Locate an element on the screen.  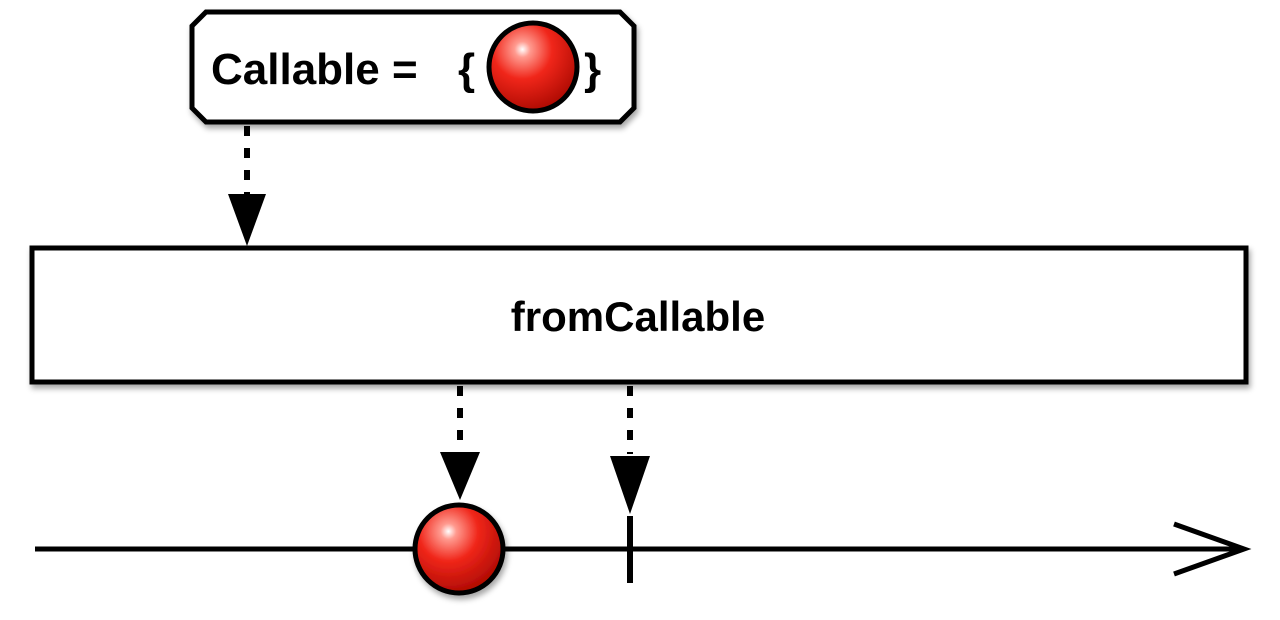
callable-label: Callable = is located at coordinates (314, 69).